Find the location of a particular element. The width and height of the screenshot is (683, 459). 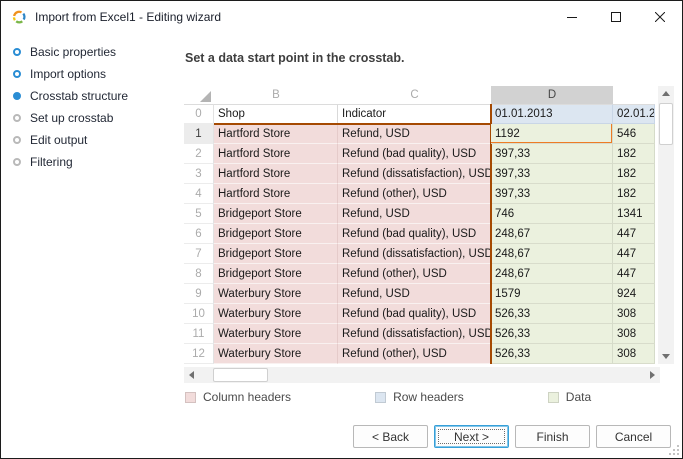

header-cell: 02.01.2013 is located at coordinates (634, 114).